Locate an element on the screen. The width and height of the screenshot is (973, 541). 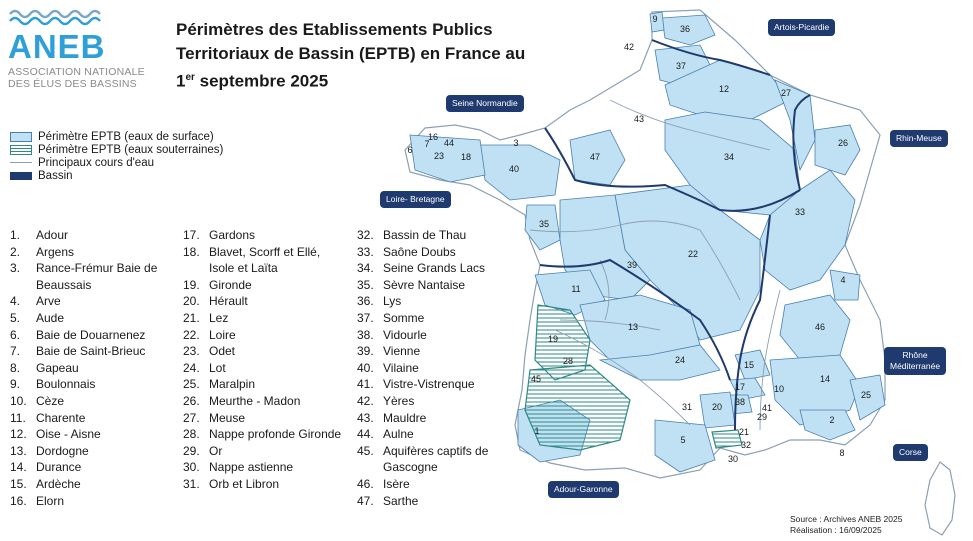
eptb-list-item: 31. Orb et Libron is located at coordinates (263, 484).